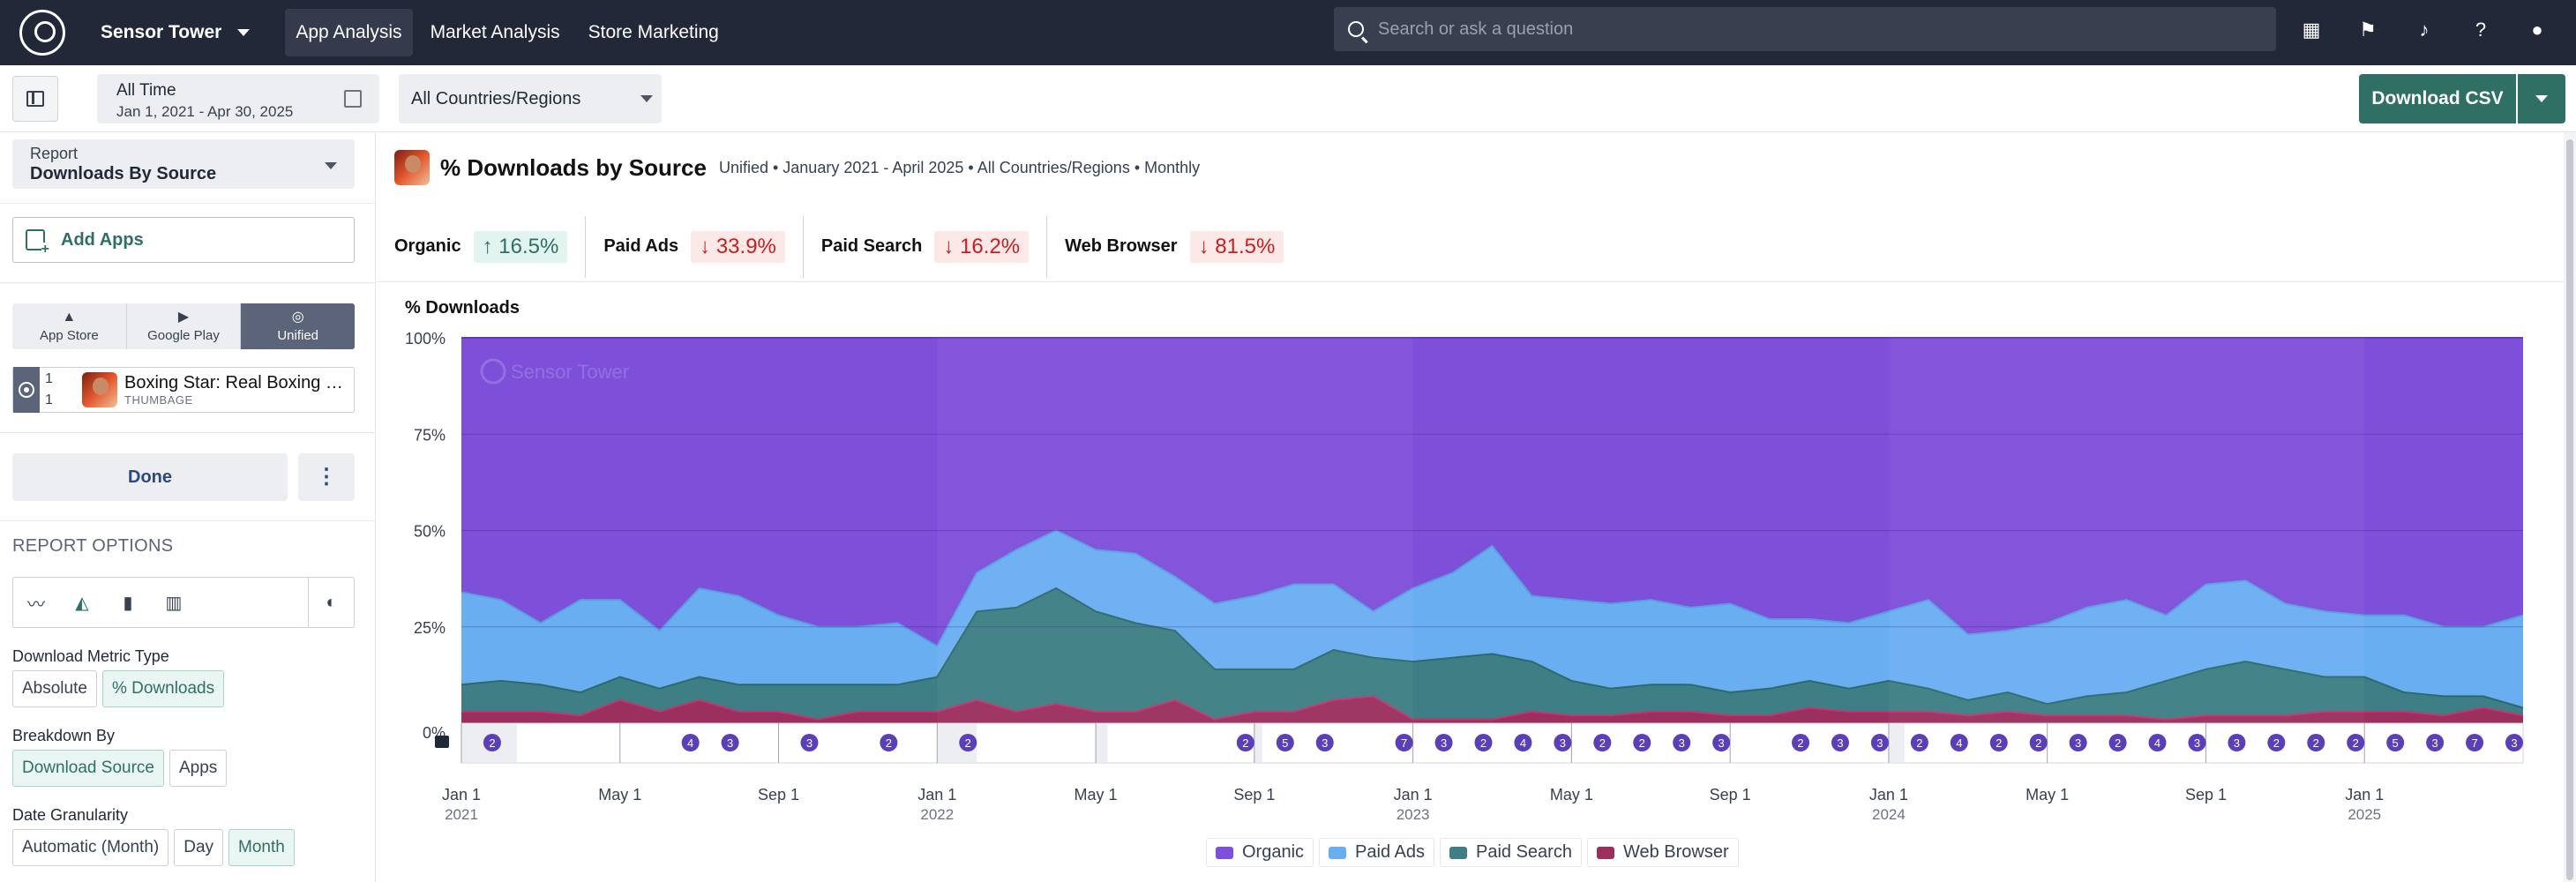 Image resolution: width=2576 pixels, height=882 pixels. What do you see at coordinates (91, 656) in the screenshot?
I see `metric-type-label: Download Metric Type` at bounding box center [91, 656].